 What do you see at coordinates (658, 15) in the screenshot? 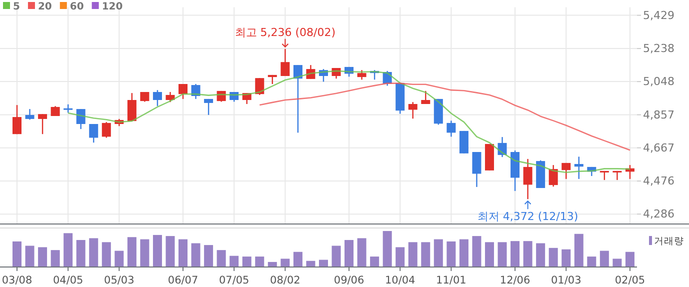
I see `y-tick-label: 5,429` at bounding box center [658, 15].